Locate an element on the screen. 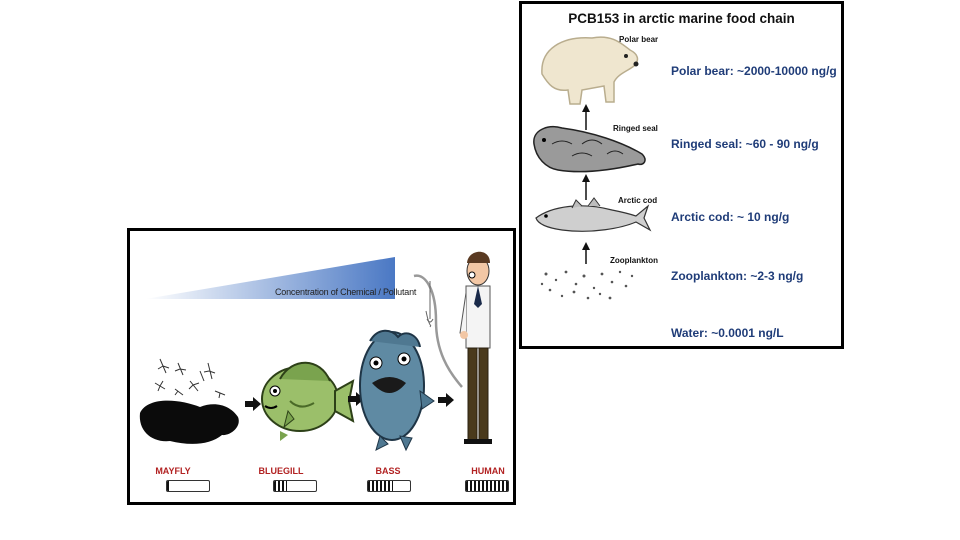 The height and width of the screenshot is (540, 960). animal-label-arctic-cod: Arctic cod is located at coordinates (638, 200).